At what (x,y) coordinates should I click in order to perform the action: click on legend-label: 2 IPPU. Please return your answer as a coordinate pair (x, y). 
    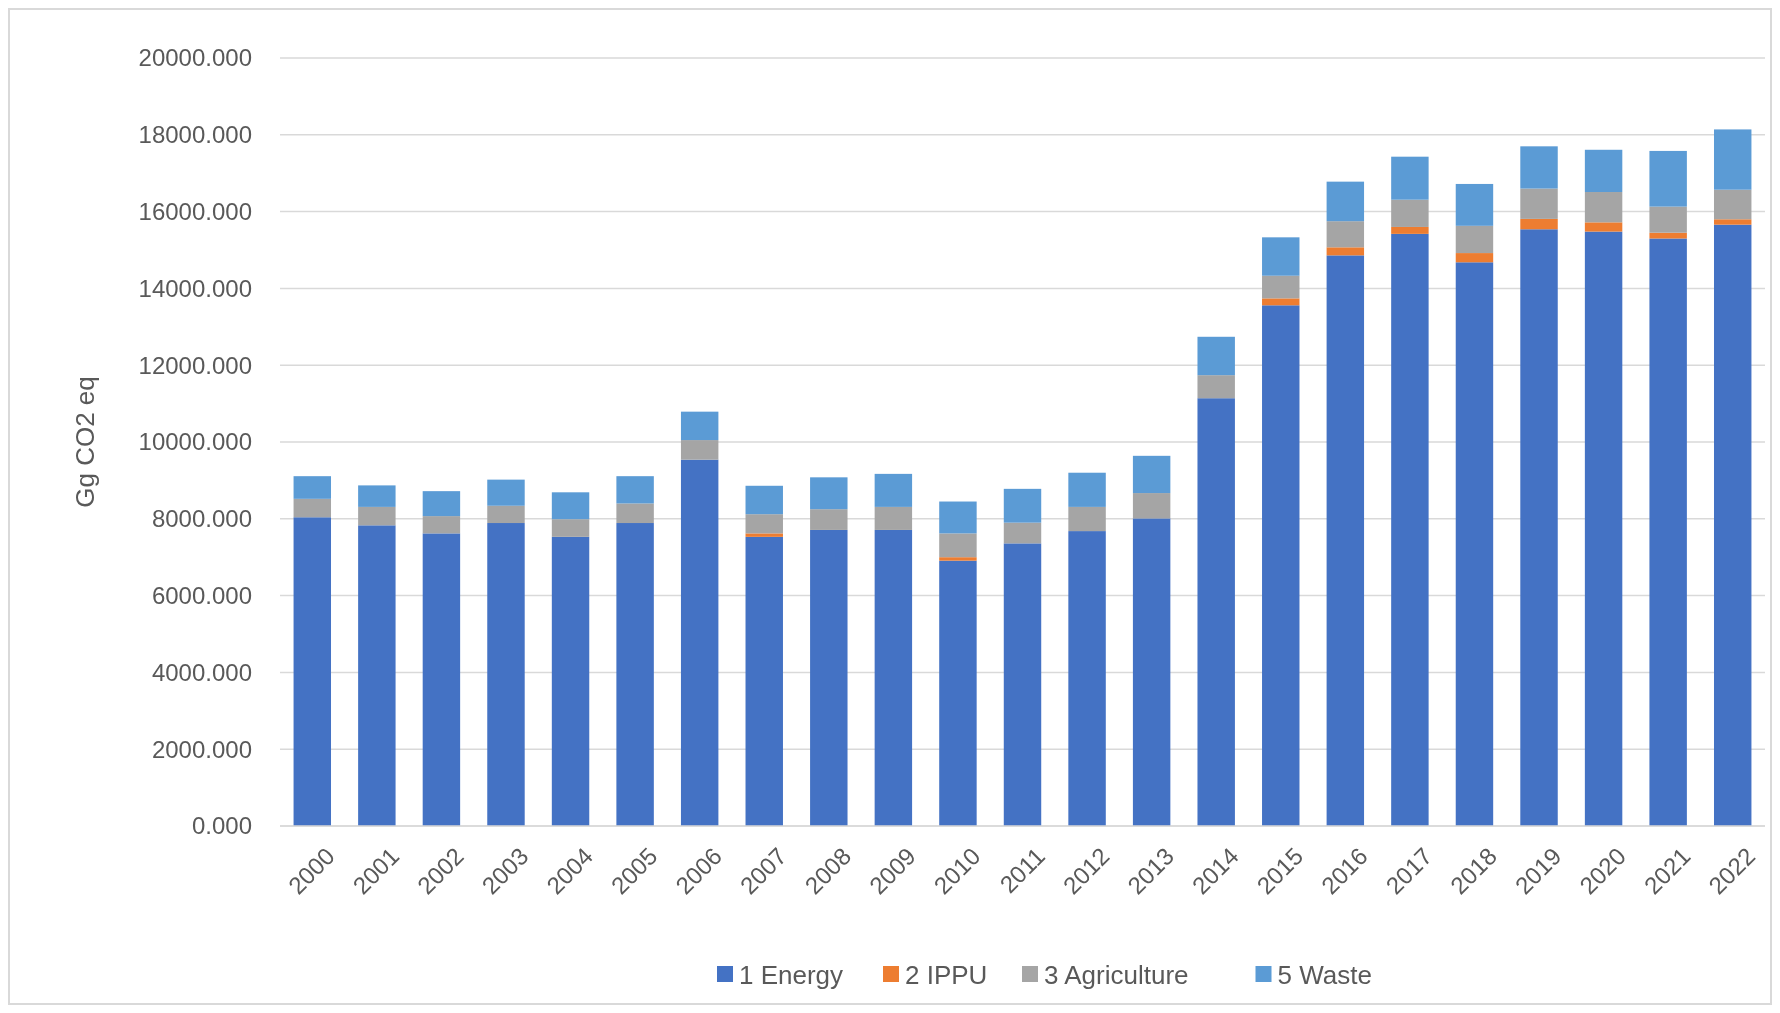
    Looking at the image, I should click on (946, 975).